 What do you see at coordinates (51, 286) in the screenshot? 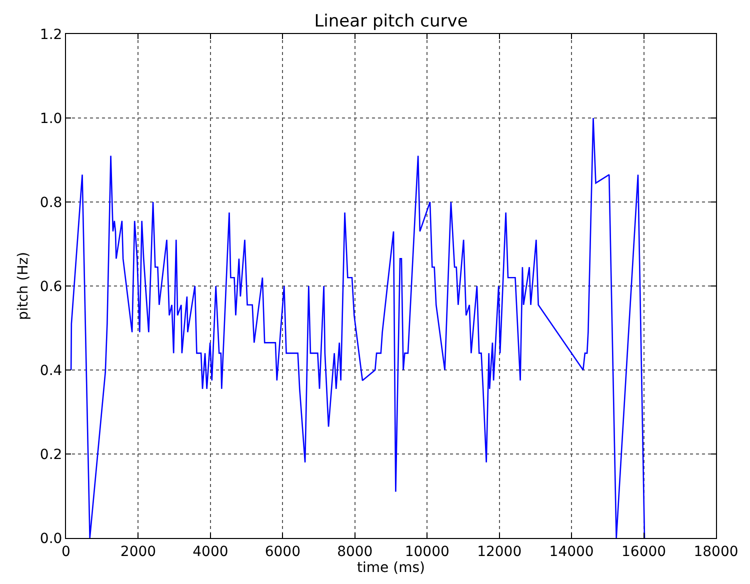
I see `y-tick-label: 0.6` at bounding box center [51, 286].